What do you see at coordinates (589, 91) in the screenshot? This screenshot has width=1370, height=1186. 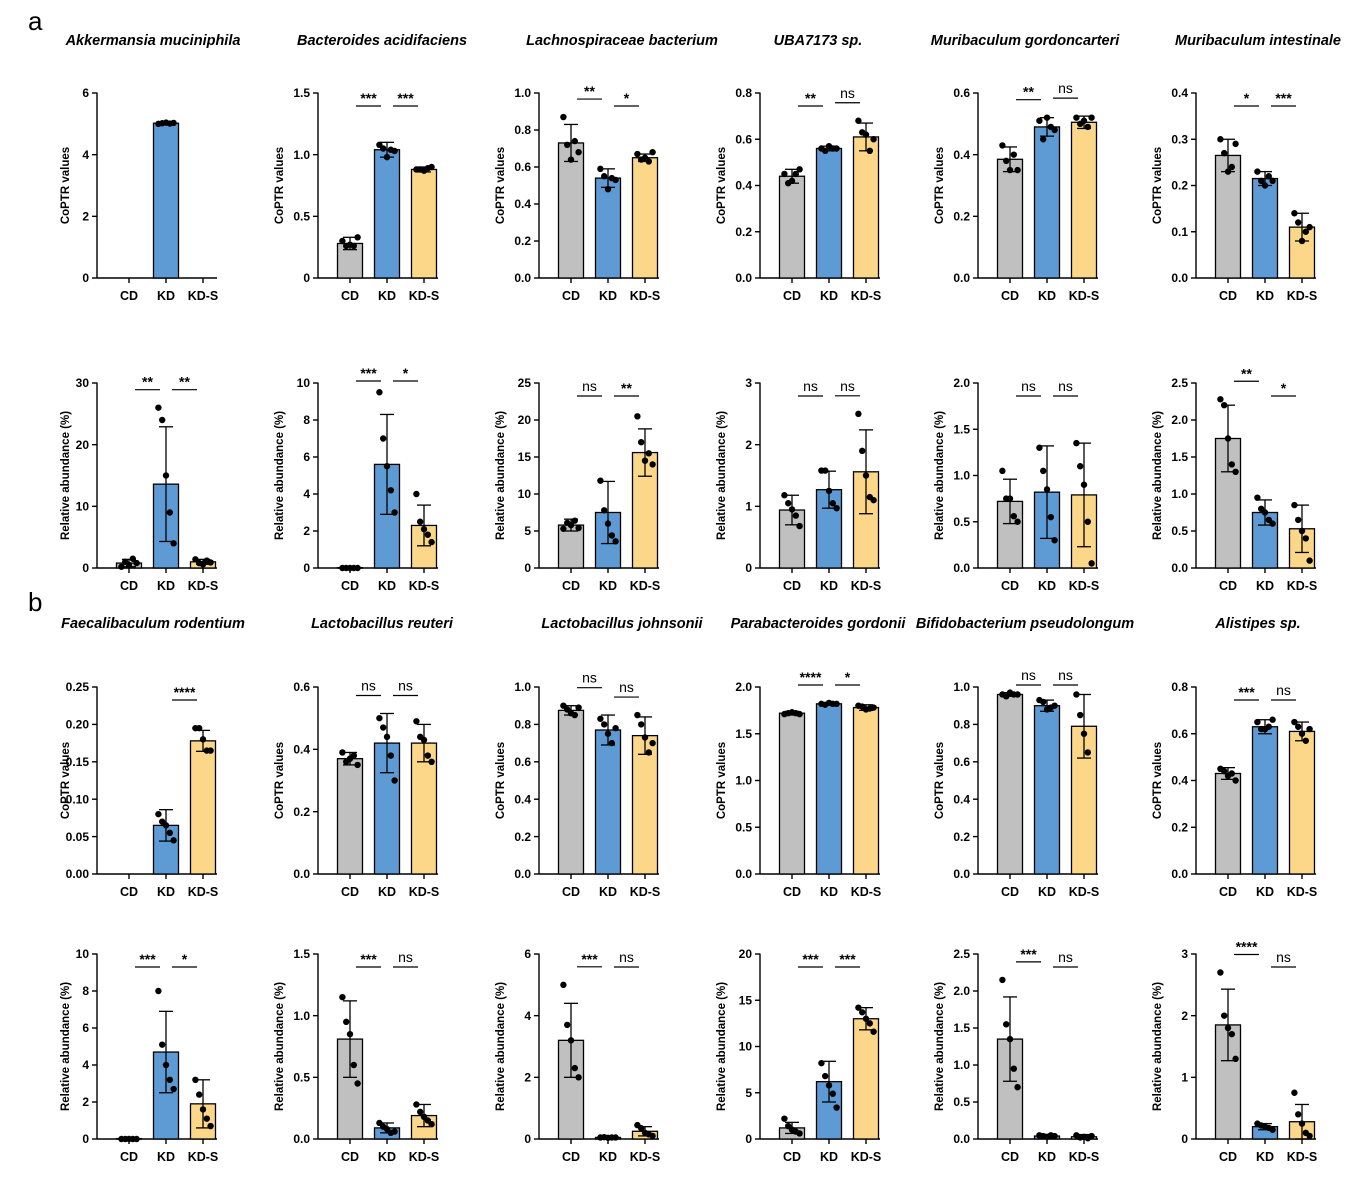 I see `significance-label: **` at bounding box center [589, 91].